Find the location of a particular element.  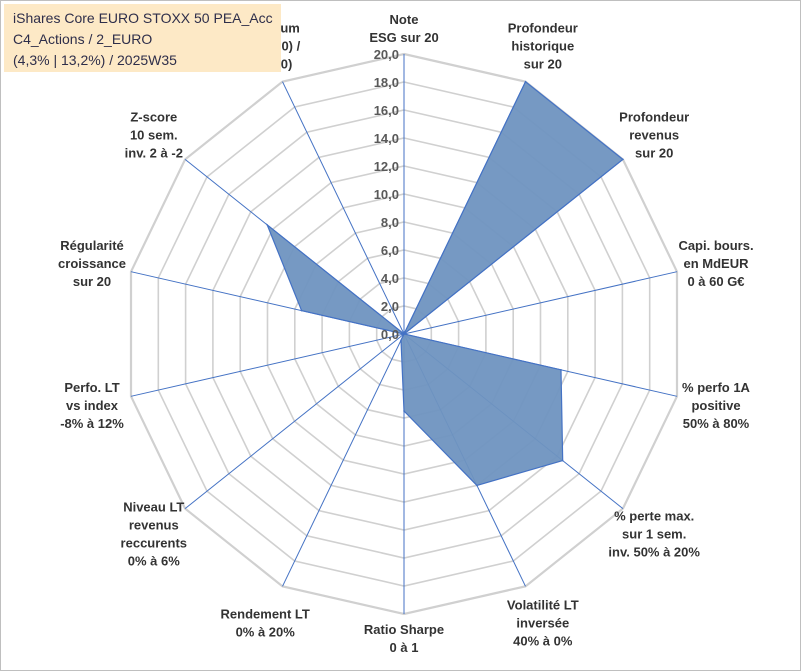

axis-label: Rendement LT 0% à 20% is located at coordinates (265, 622).